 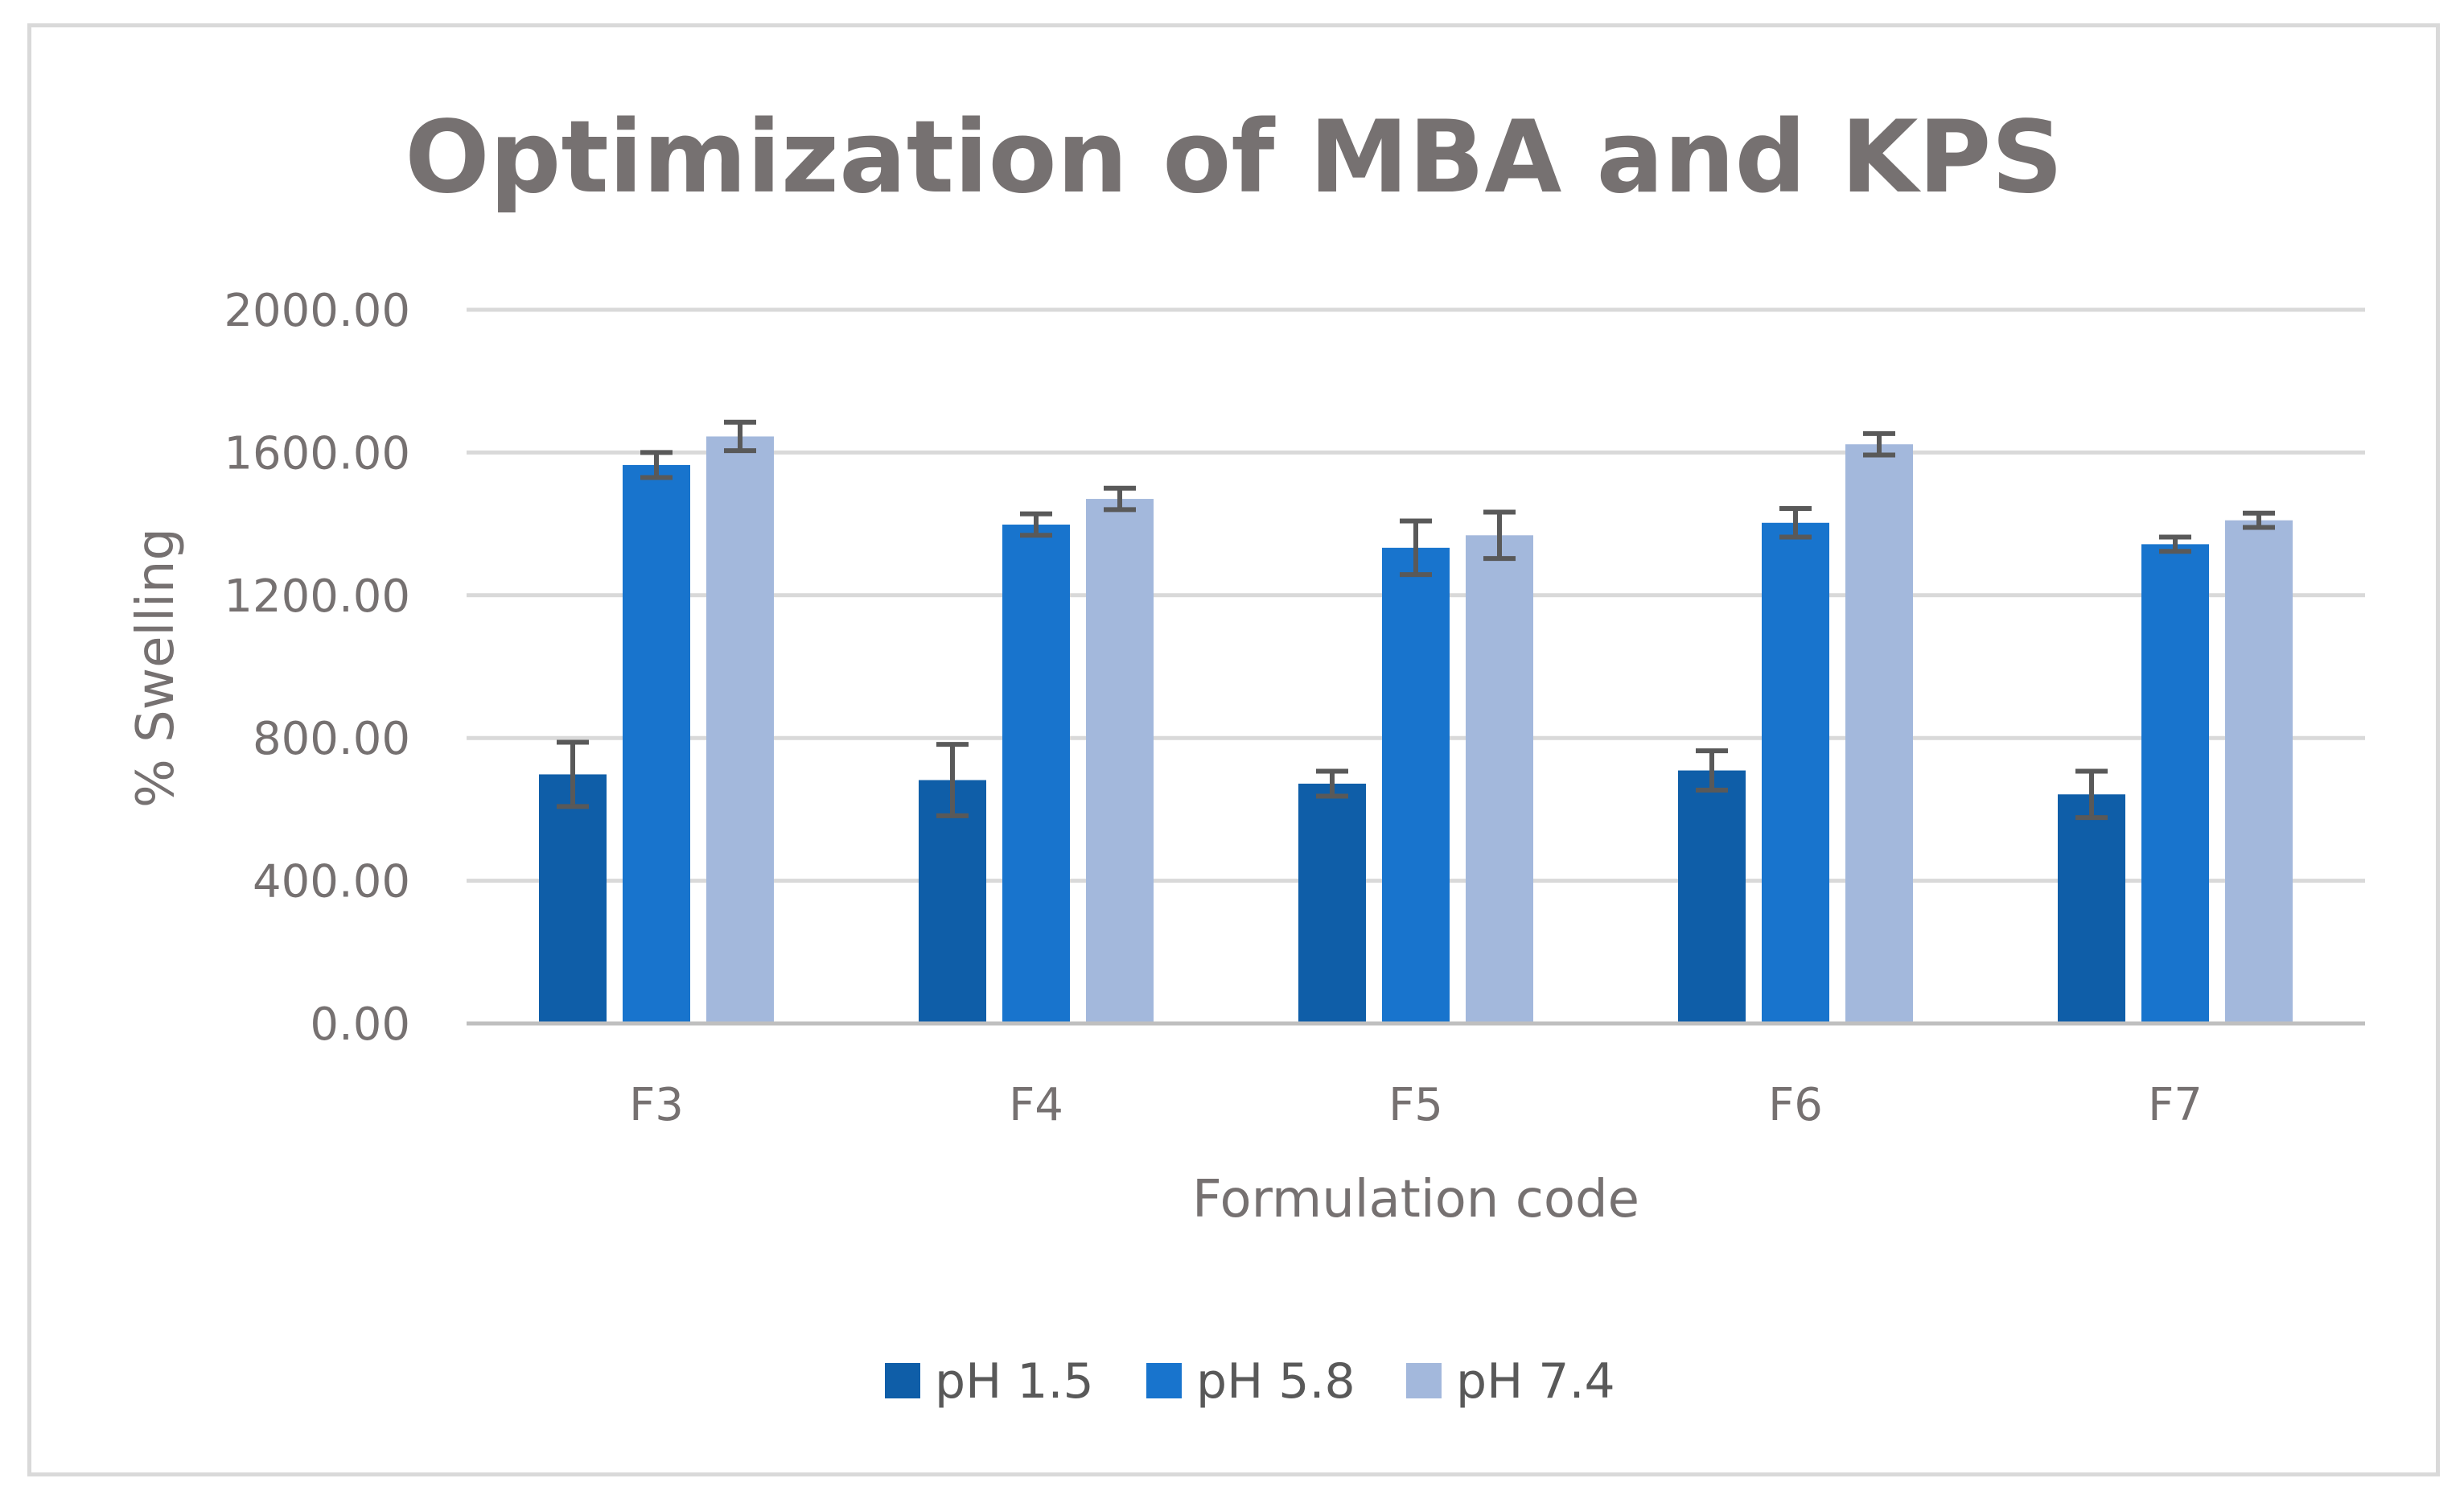 I want to click on legend-label: pH 7.4, so click(x=1535, y=1381).